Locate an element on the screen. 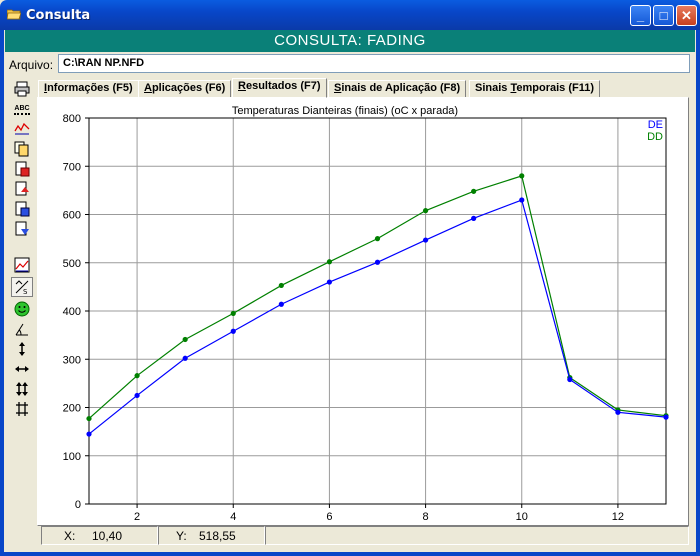  point-select-icon: S is located at coordinates (22, 287).